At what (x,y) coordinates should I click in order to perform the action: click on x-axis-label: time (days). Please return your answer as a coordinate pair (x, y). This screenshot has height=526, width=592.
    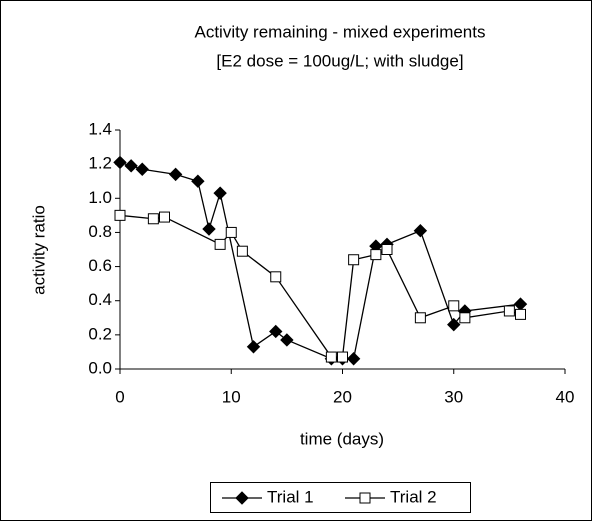
    Looking at the image, I should click on (342, 438).